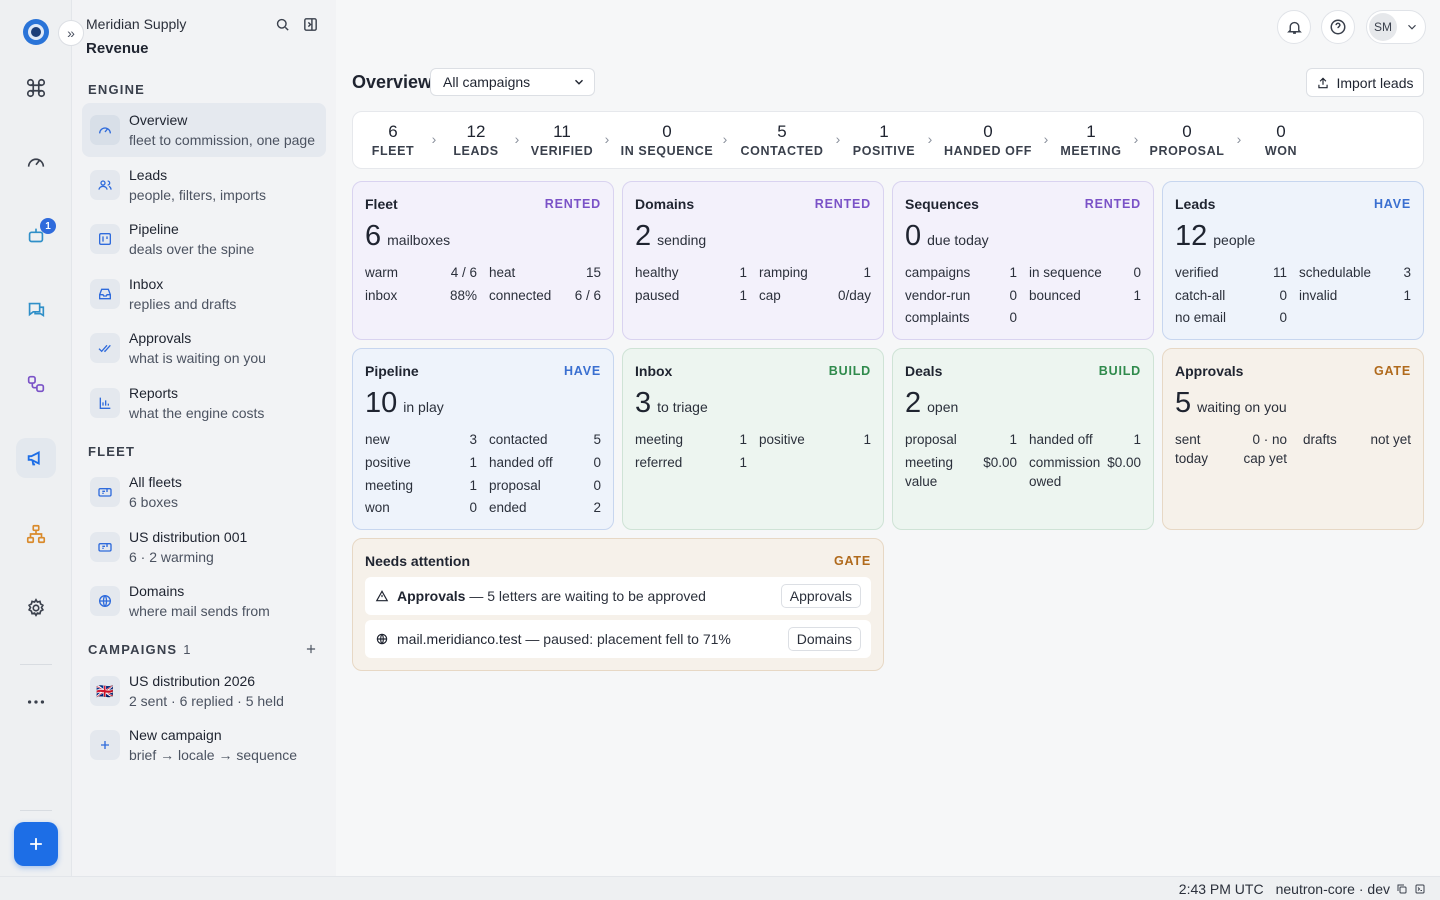  I want to click on stat-value: 15, so click(593, 272).